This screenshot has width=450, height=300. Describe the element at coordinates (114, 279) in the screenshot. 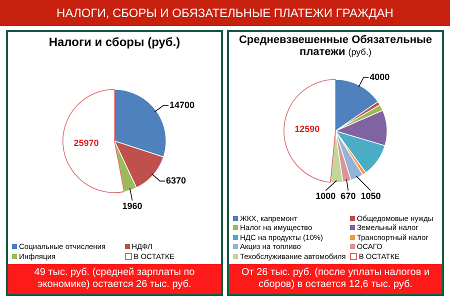

I see `text: 49 тыс. руб. (средней зарплаты по экономике) остается 26 тыс. руб.` at that location.